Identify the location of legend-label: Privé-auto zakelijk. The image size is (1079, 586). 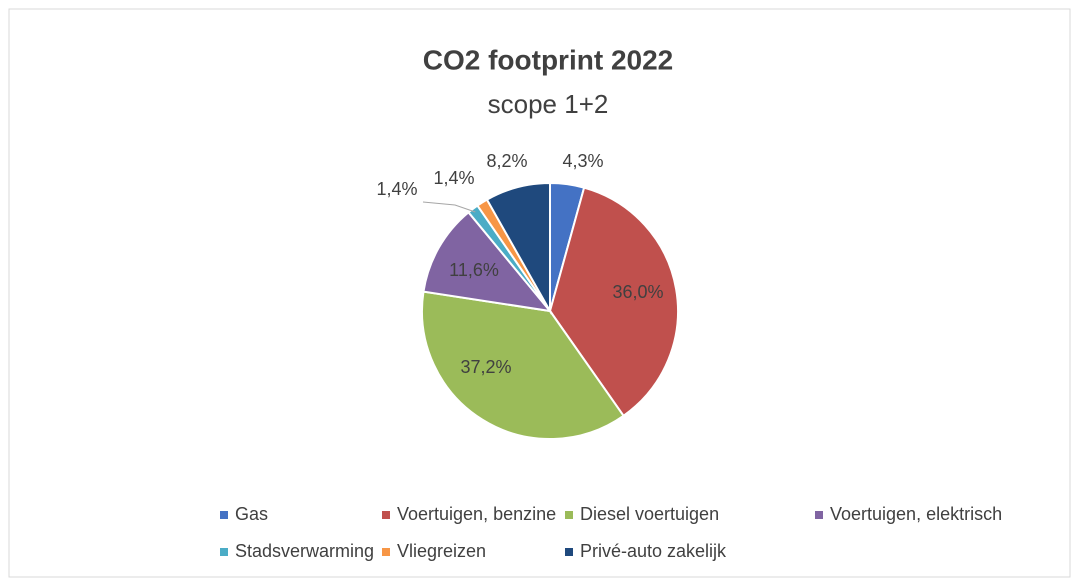
(653, 551).